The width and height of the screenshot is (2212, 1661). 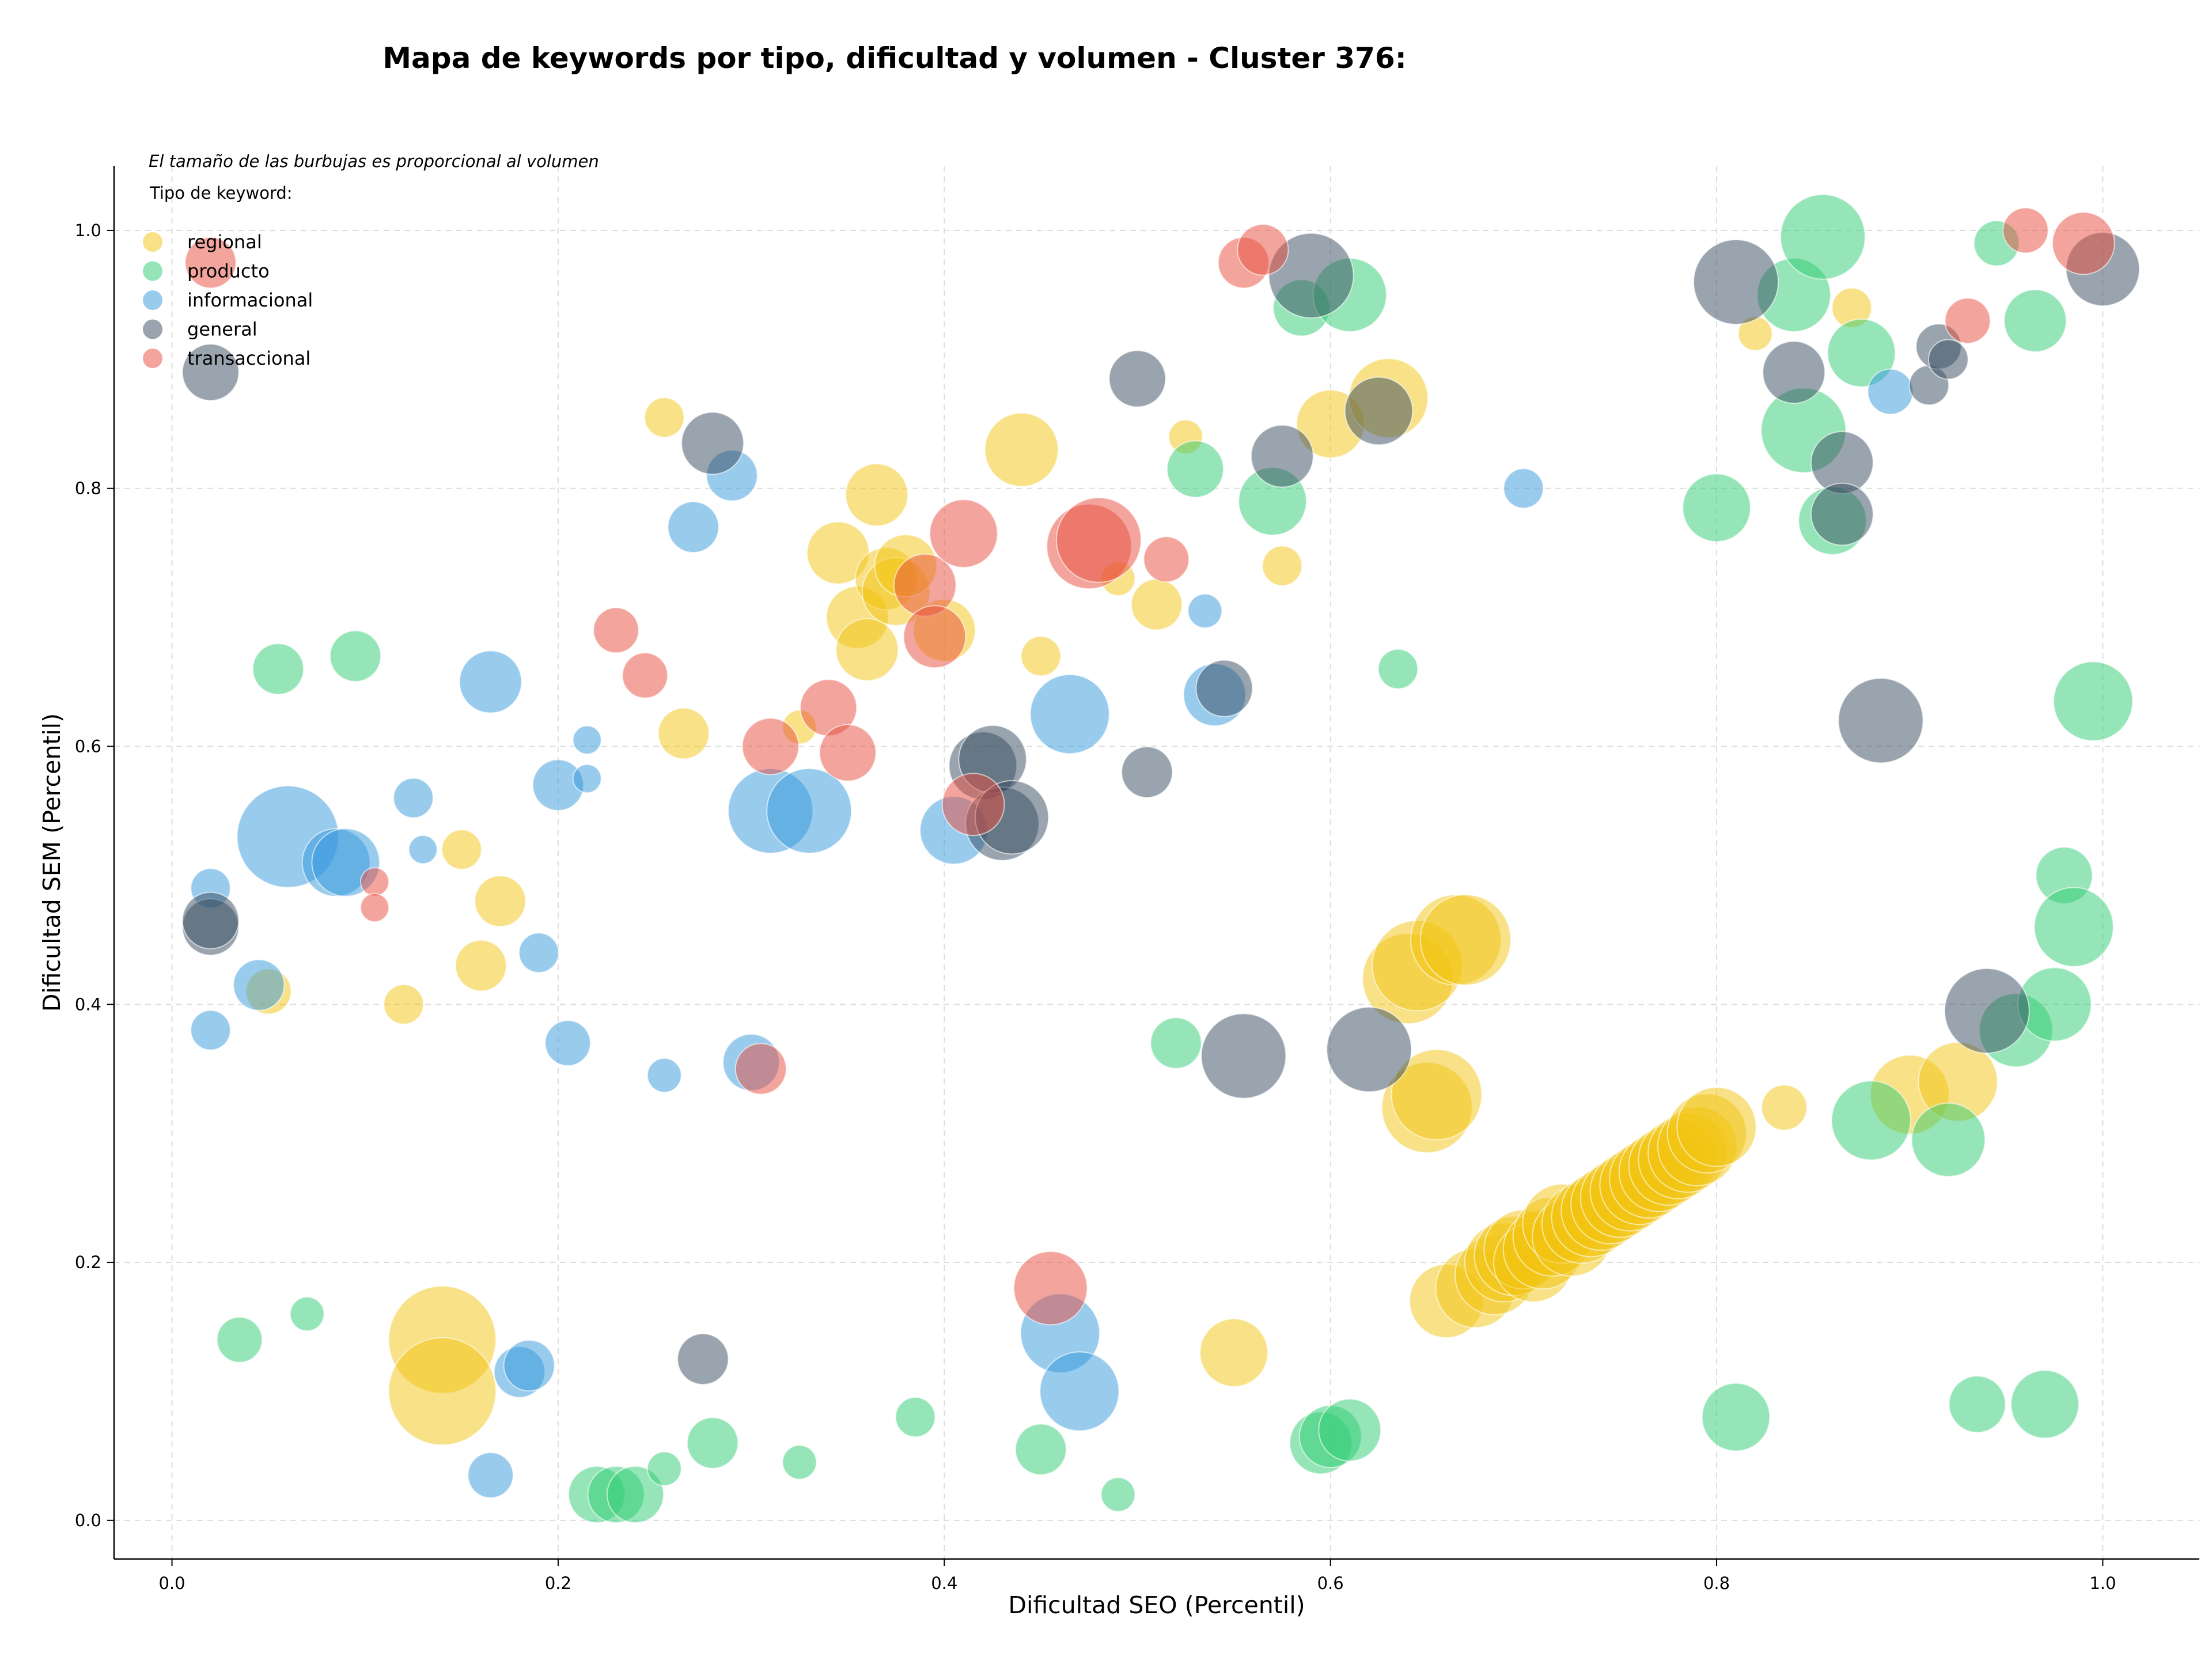 What do you see at coordinates (558, 1583) in the screenshot?
I see `x-tick-label: 0.2` at bounding box center [558, 1583].